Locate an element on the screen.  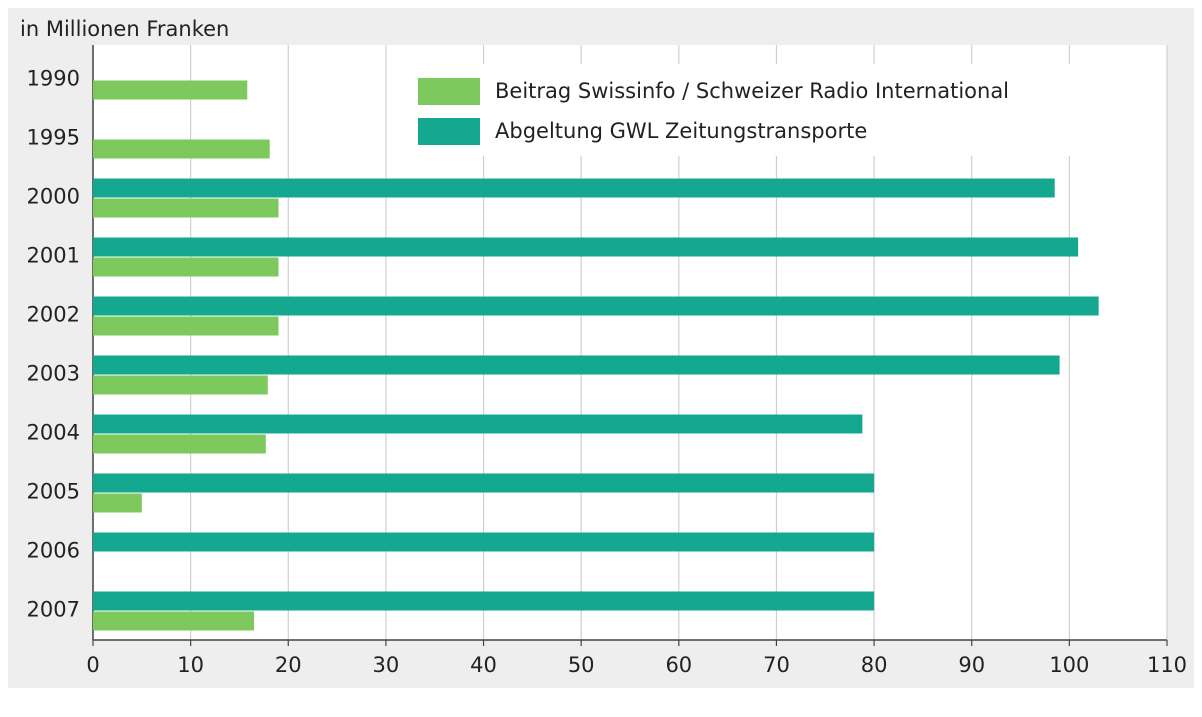
y-tick-label: 1990 is located at coordinates (53, 79).